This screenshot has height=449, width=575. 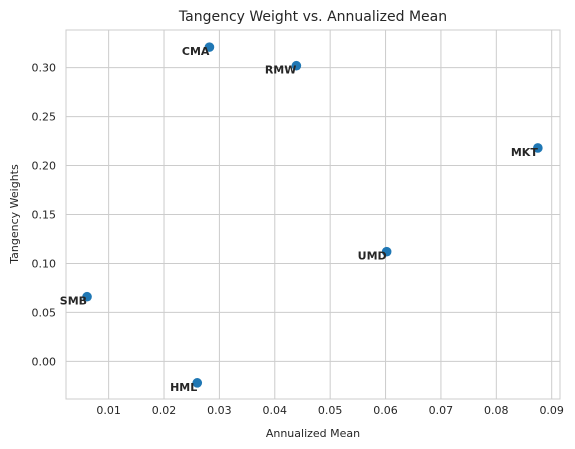 I want to click on chart-title: Tangency Weight vs. Annualized Mean, so click(x=312, y=17).